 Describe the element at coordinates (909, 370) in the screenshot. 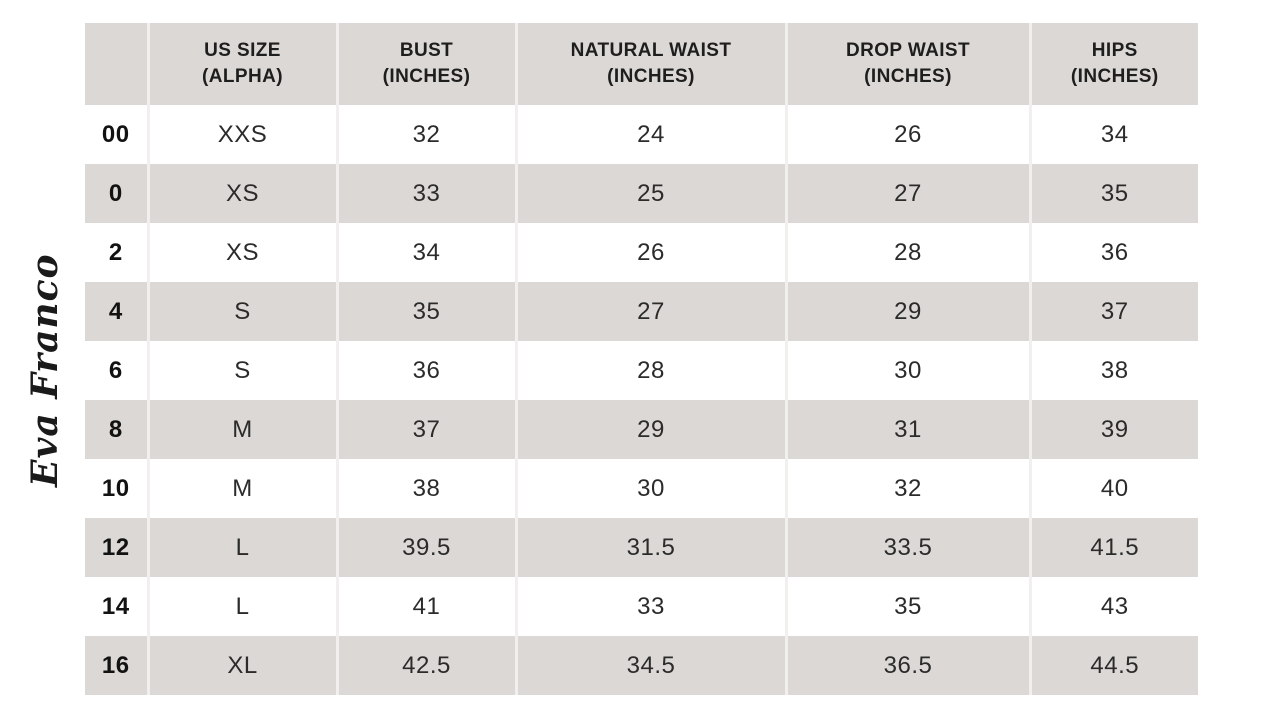

I see `cell-drop-waist: 30` at that location.